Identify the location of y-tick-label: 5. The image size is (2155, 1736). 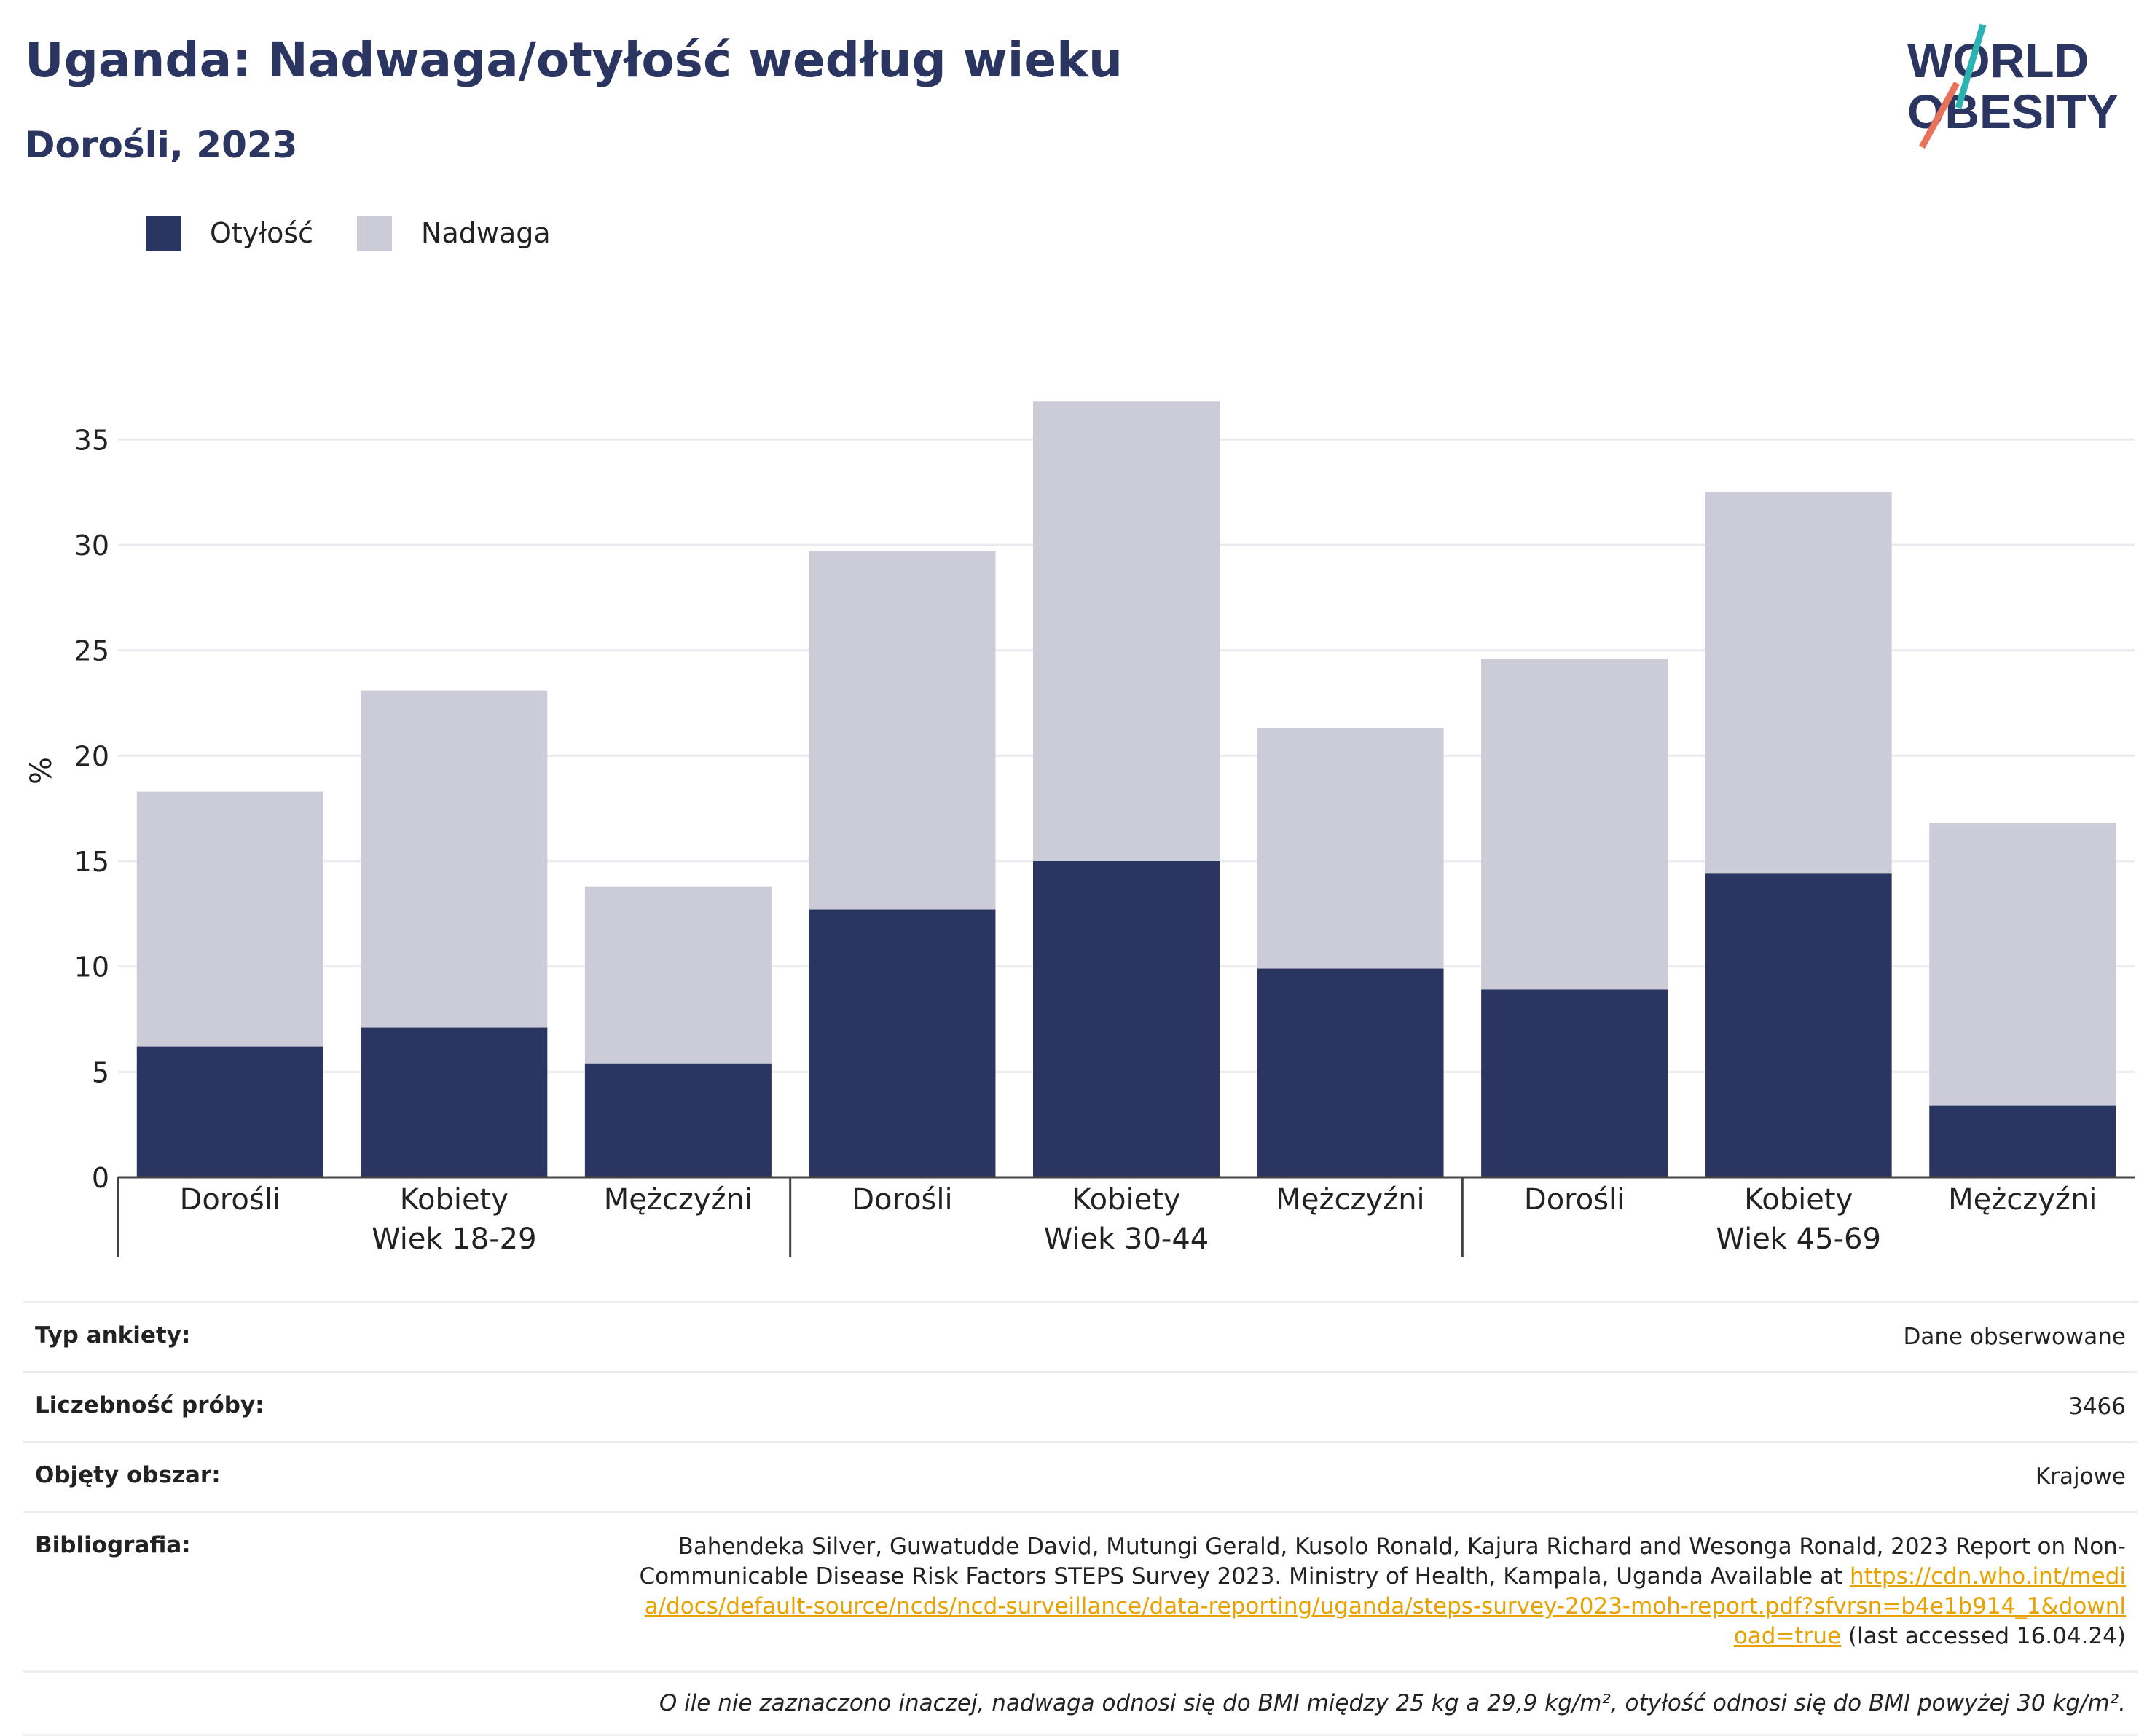
(100, 1072).